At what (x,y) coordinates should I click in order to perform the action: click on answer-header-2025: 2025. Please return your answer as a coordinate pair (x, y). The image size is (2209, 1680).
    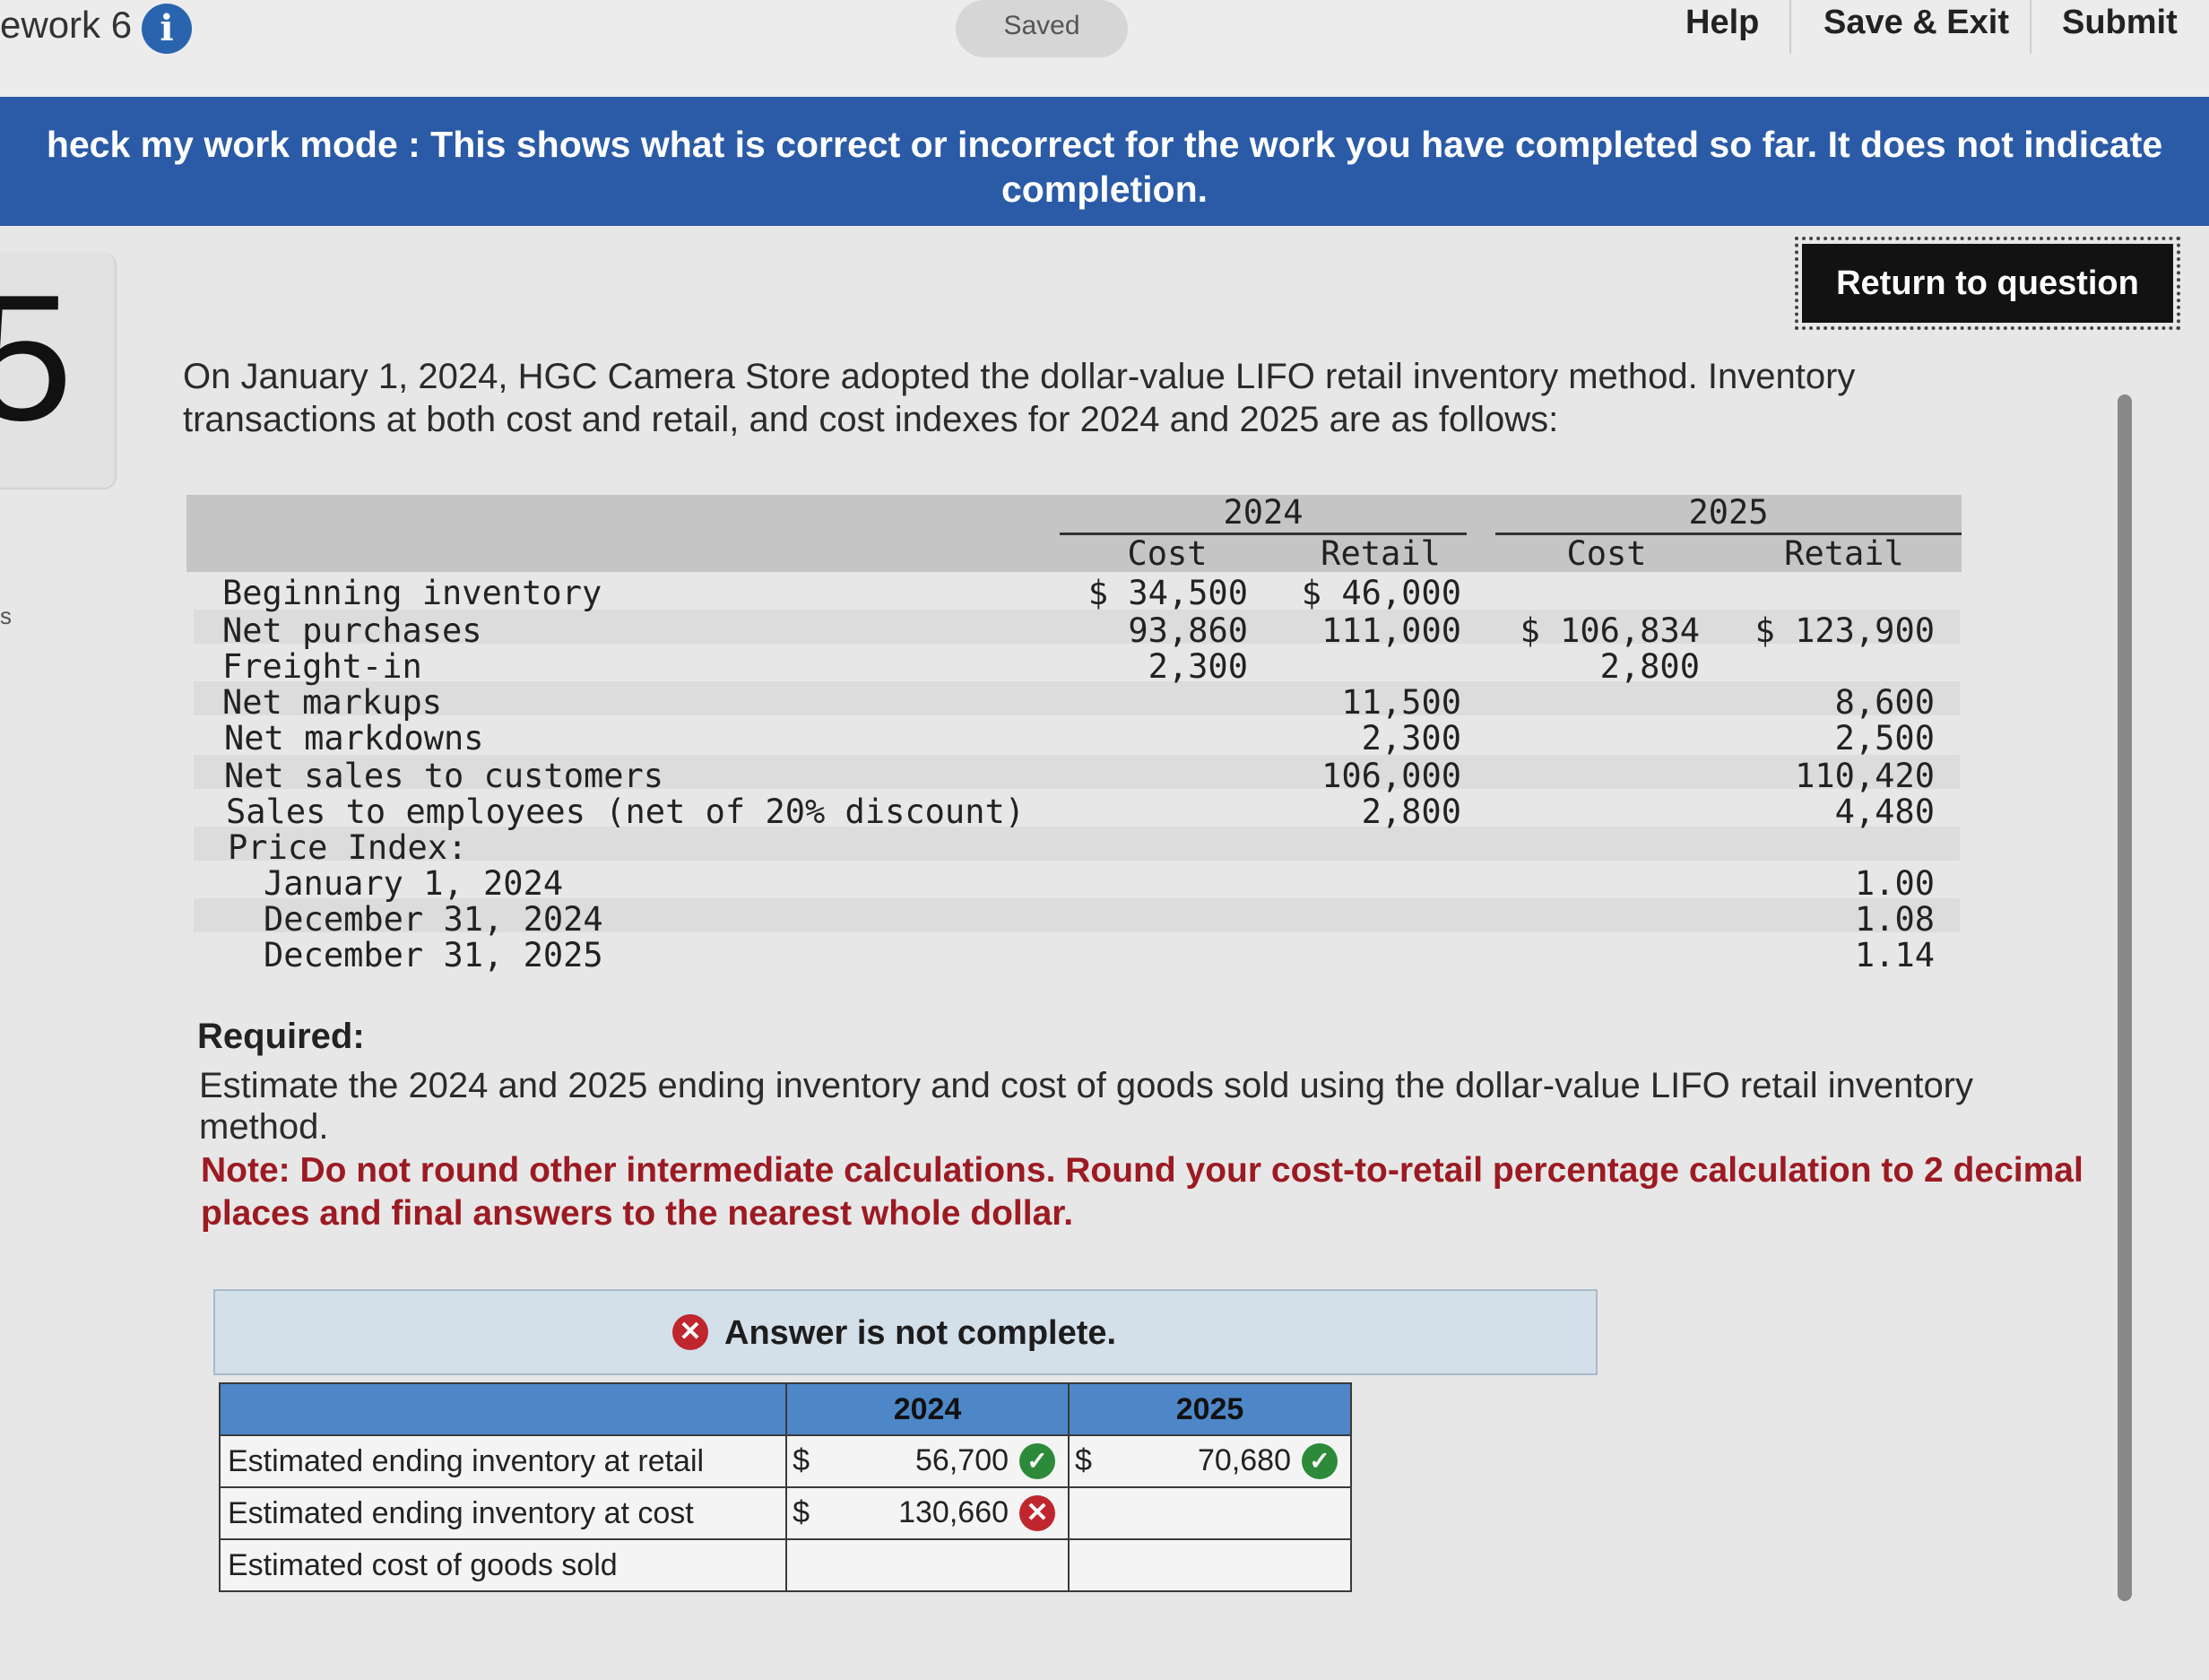
    Looking at the image, I should click on (1210, 1409).